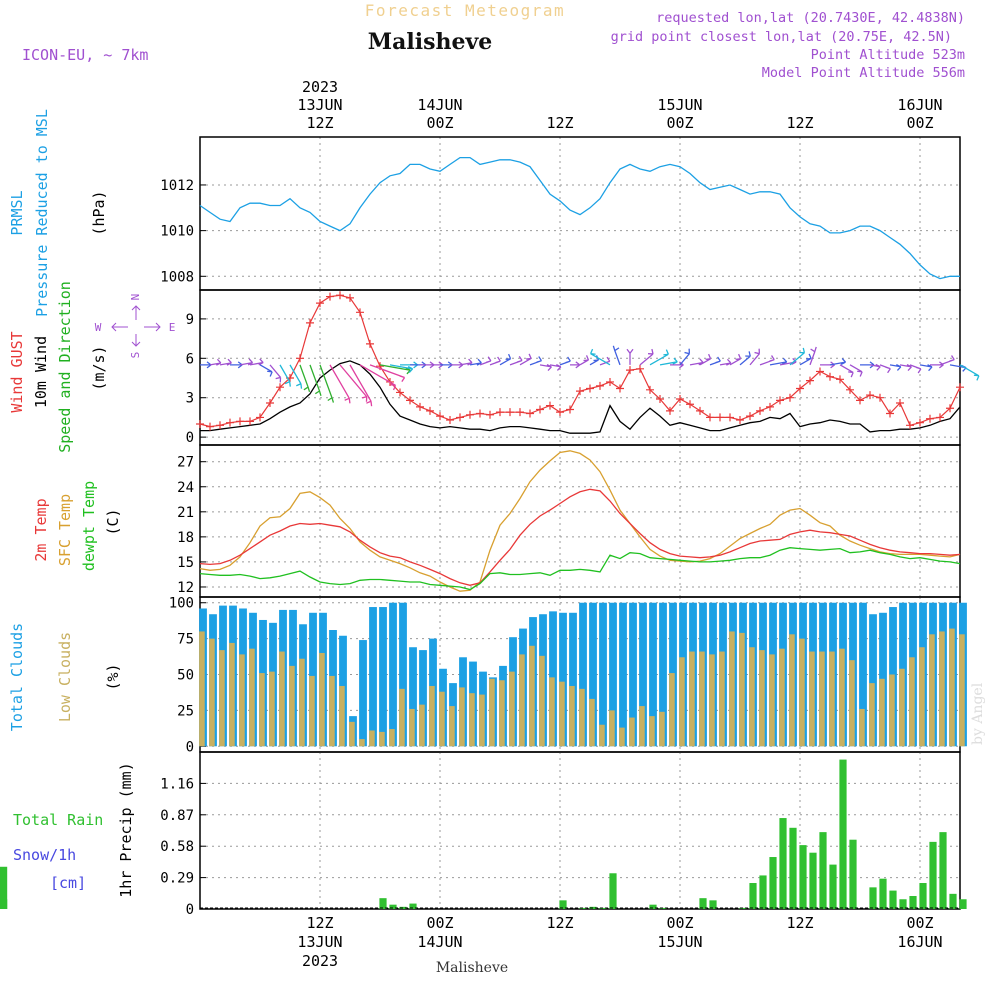 This screenshot has height=1000, width=1000. What do you see at coordinates (185, 513) in the screenshot?
I see `y-tick-label: 21` at bounding box center [185, 513].